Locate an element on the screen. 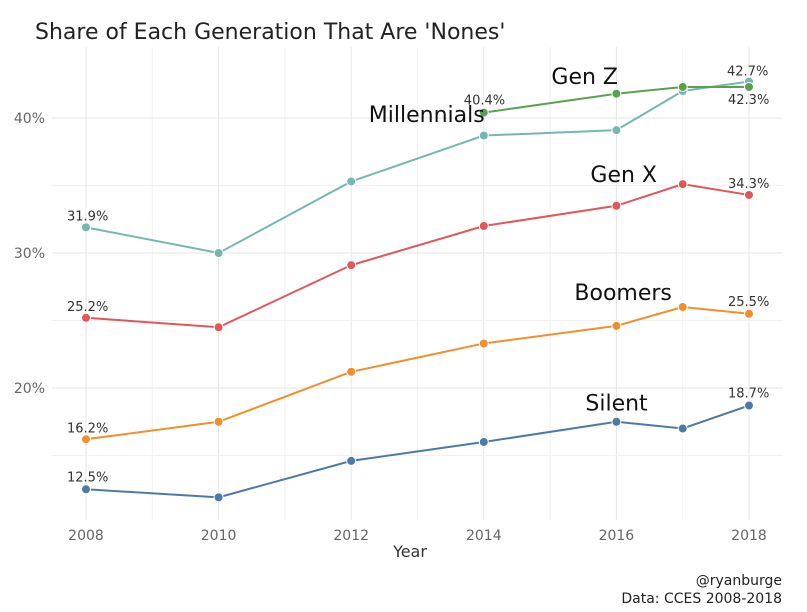  point-gen-x-2012 is located at coordinates (351, 265).